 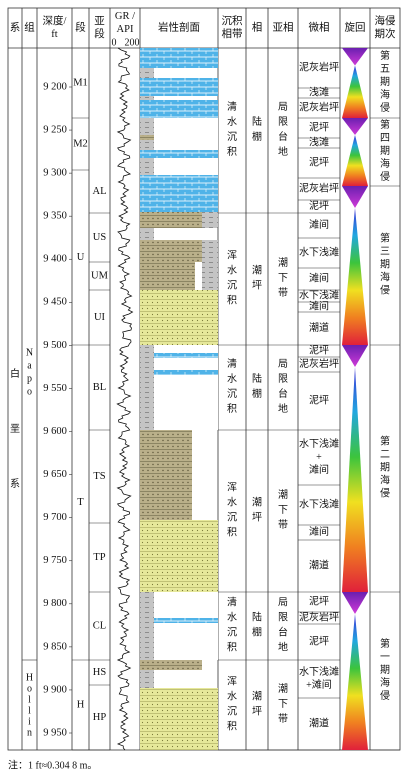 I want to click on depth-label: 9 200, so click(x=55, y=86).